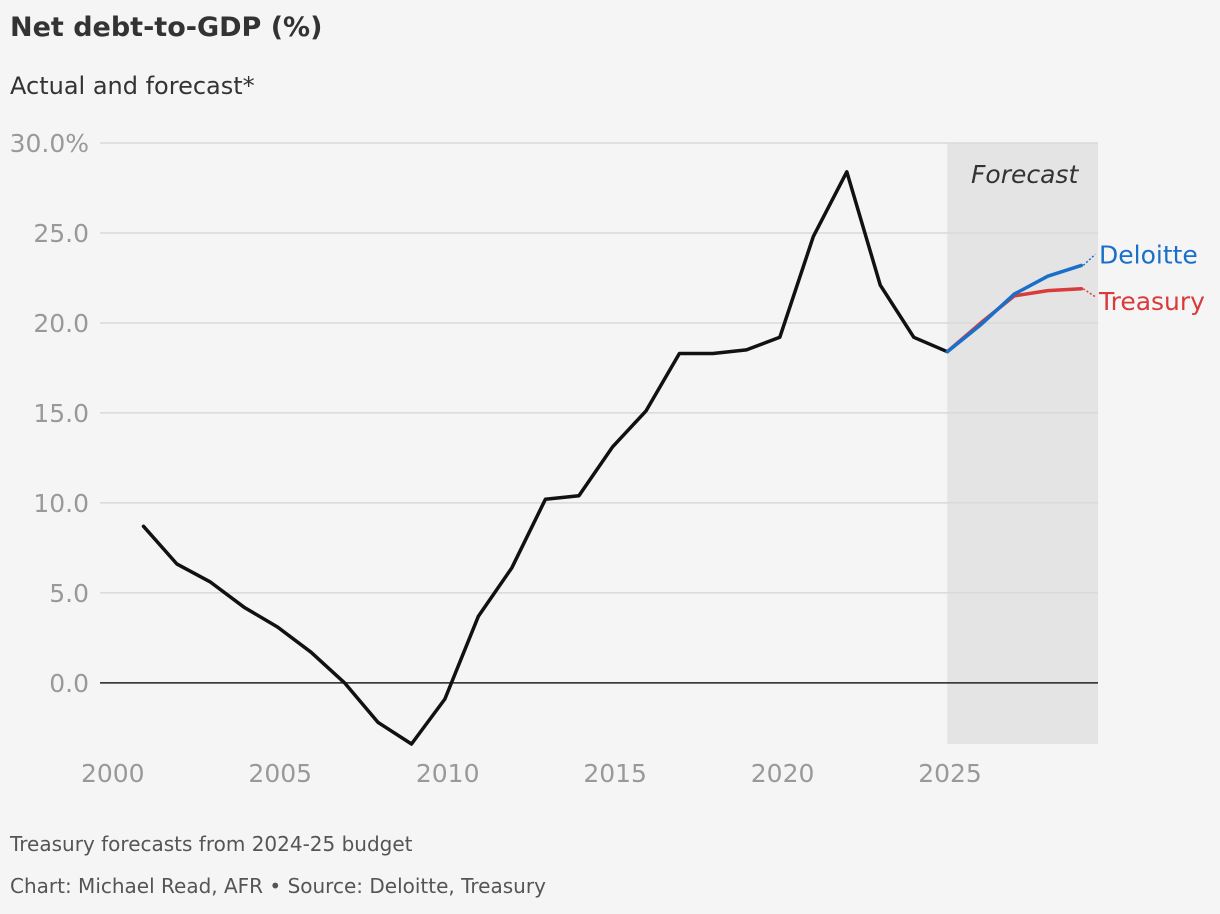 The height and width of the screenshot is (914, 1220). Describe the element at coordinates (448, 773) in the screenshot. I see `x-tick-label: 2010` at that location.